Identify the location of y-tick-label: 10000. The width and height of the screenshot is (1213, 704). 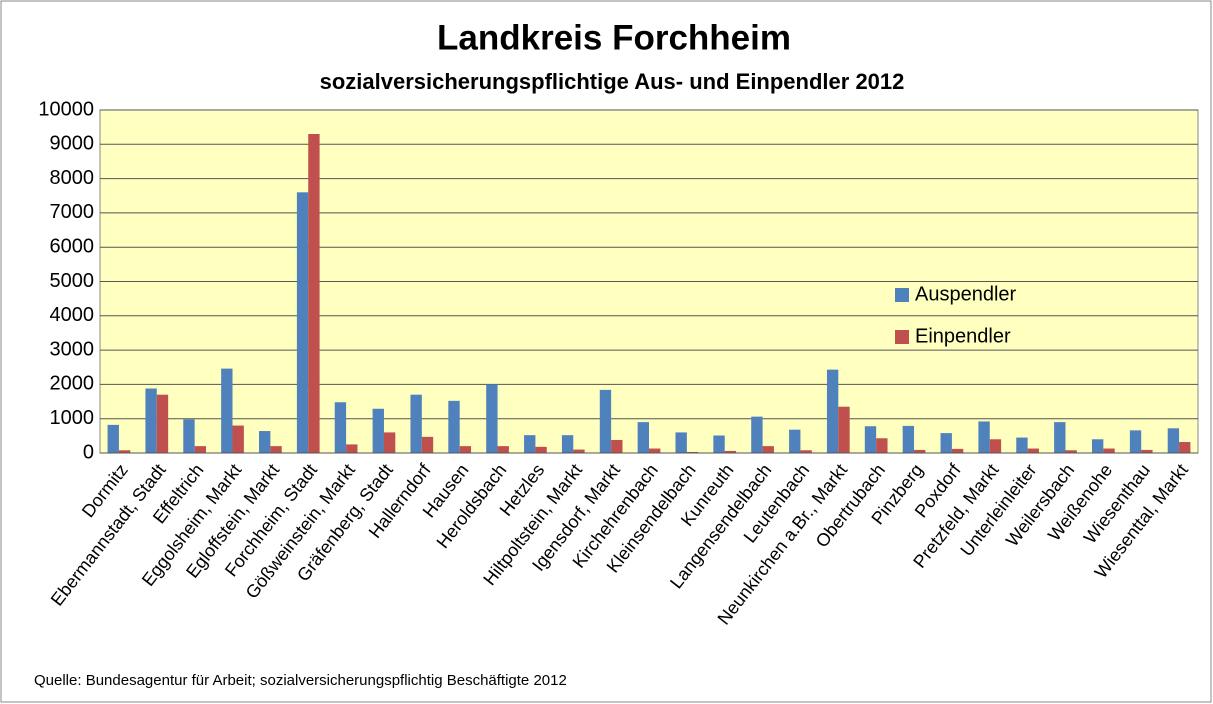
(66, 109).